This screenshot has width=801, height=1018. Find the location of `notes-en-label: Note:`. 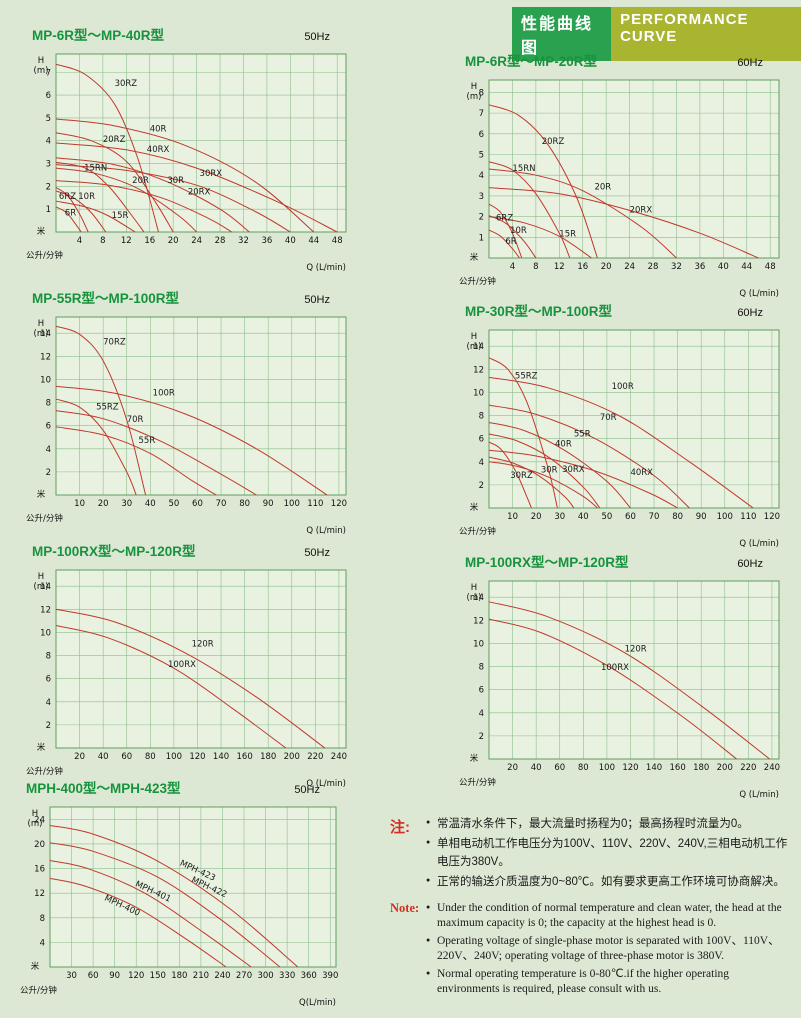

notes-en-label: Note: is located at coordinates (405, 908).